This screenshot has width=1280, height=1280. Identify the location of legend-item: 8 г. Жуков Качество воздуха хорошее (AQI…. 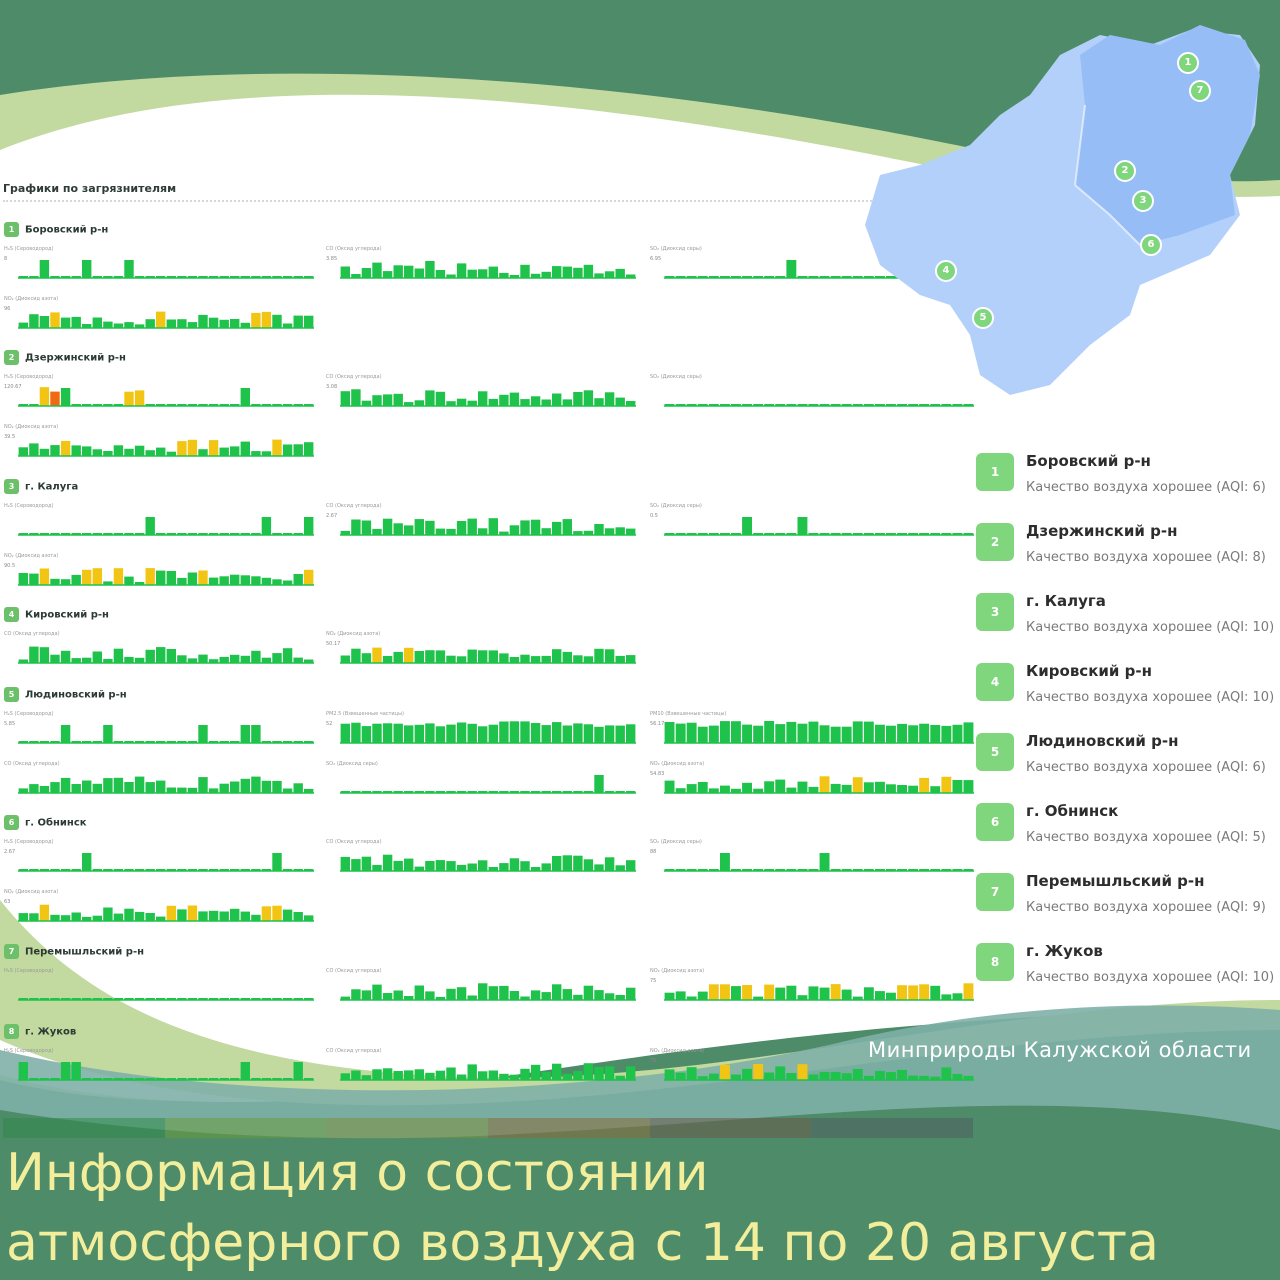
(1126, 968).